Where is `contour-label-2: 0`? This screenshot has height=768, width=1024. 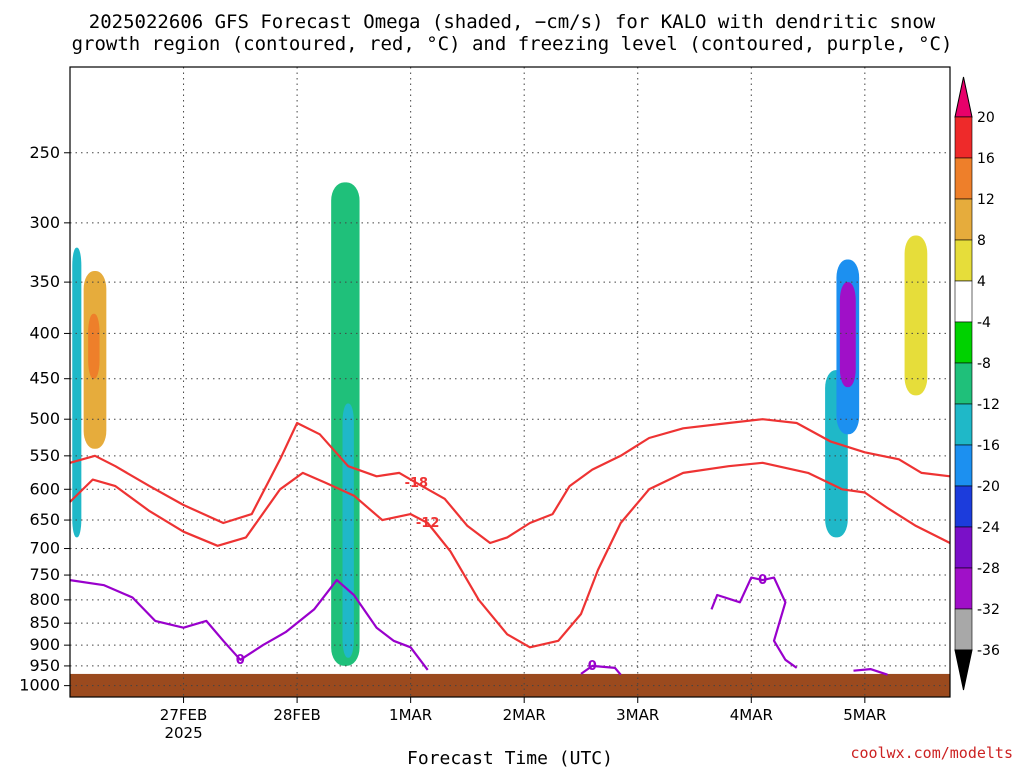
contour-label-2: 0 is located at coordinates (240, 660).